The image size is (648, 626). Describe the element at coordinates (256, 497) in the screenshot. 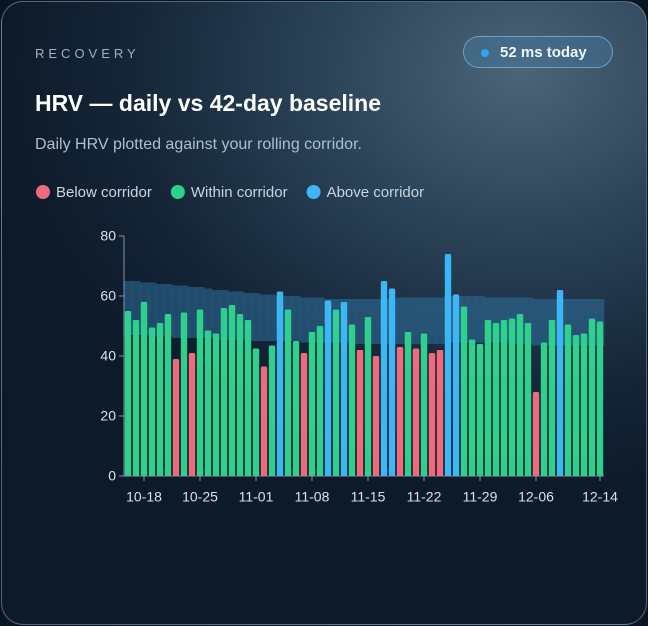

I see `x-tick-label: 11-01` at that location.